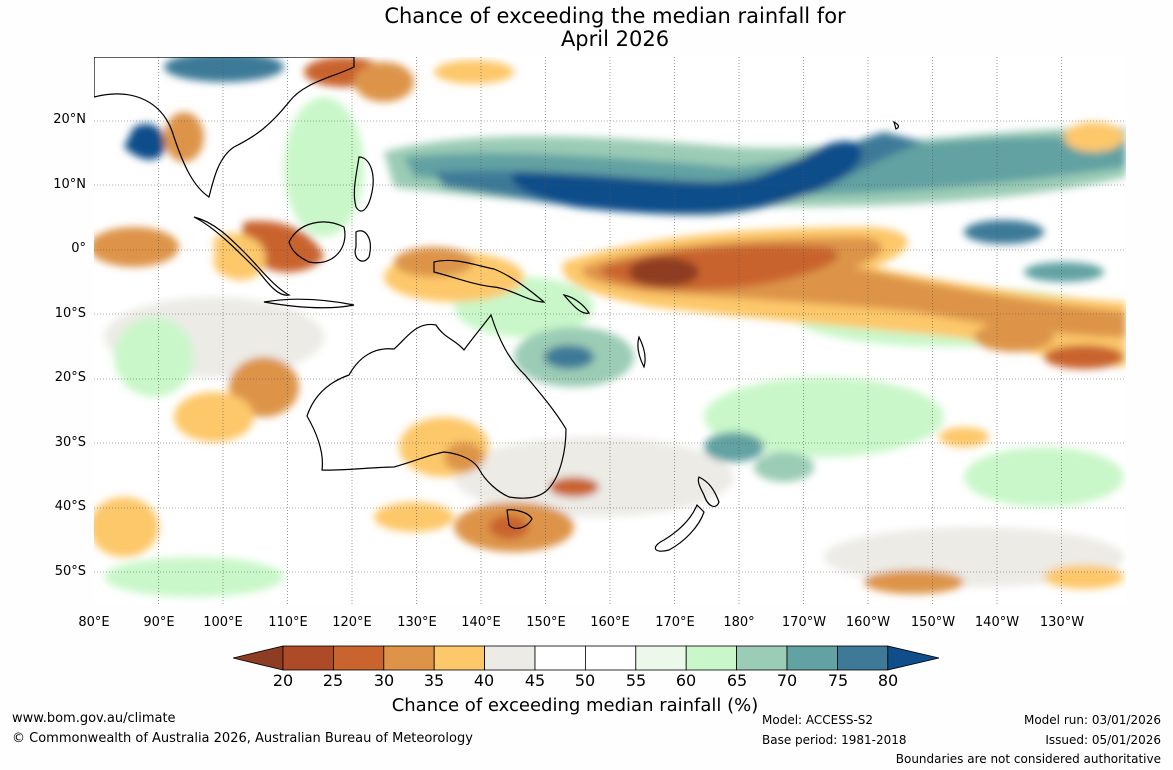 This screenshot has width=1173, height=770. Describe the element at coordinates (575, 705) in the screenshot. I see `colorbar-title: Chance of exceeding median rainfall (%)` at that location.